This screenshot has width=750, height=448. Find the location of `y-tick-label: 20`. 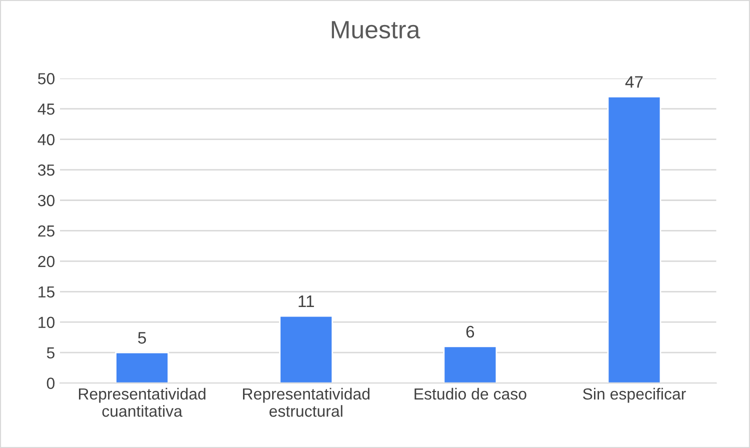

y-tick-label: 20 is located at coordinates (46, 262).